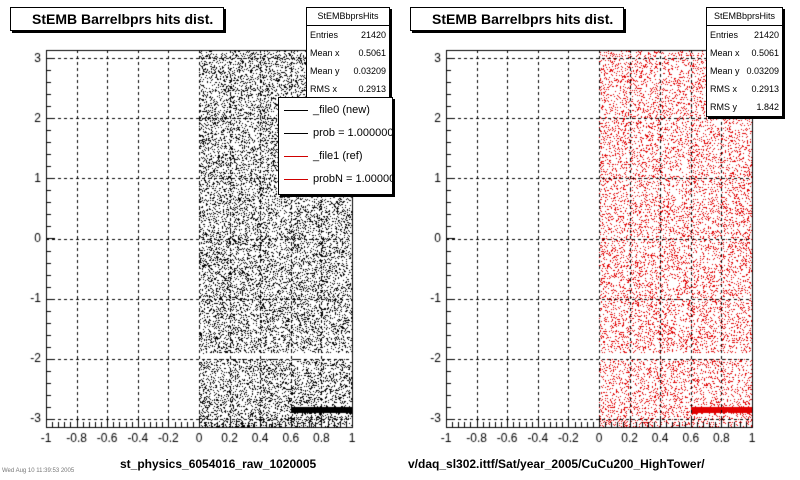 The width and height of the screenshot is (800, 480). I want to click on panel-2-stats-row: RMS x 0.2913, so click(744, 89).